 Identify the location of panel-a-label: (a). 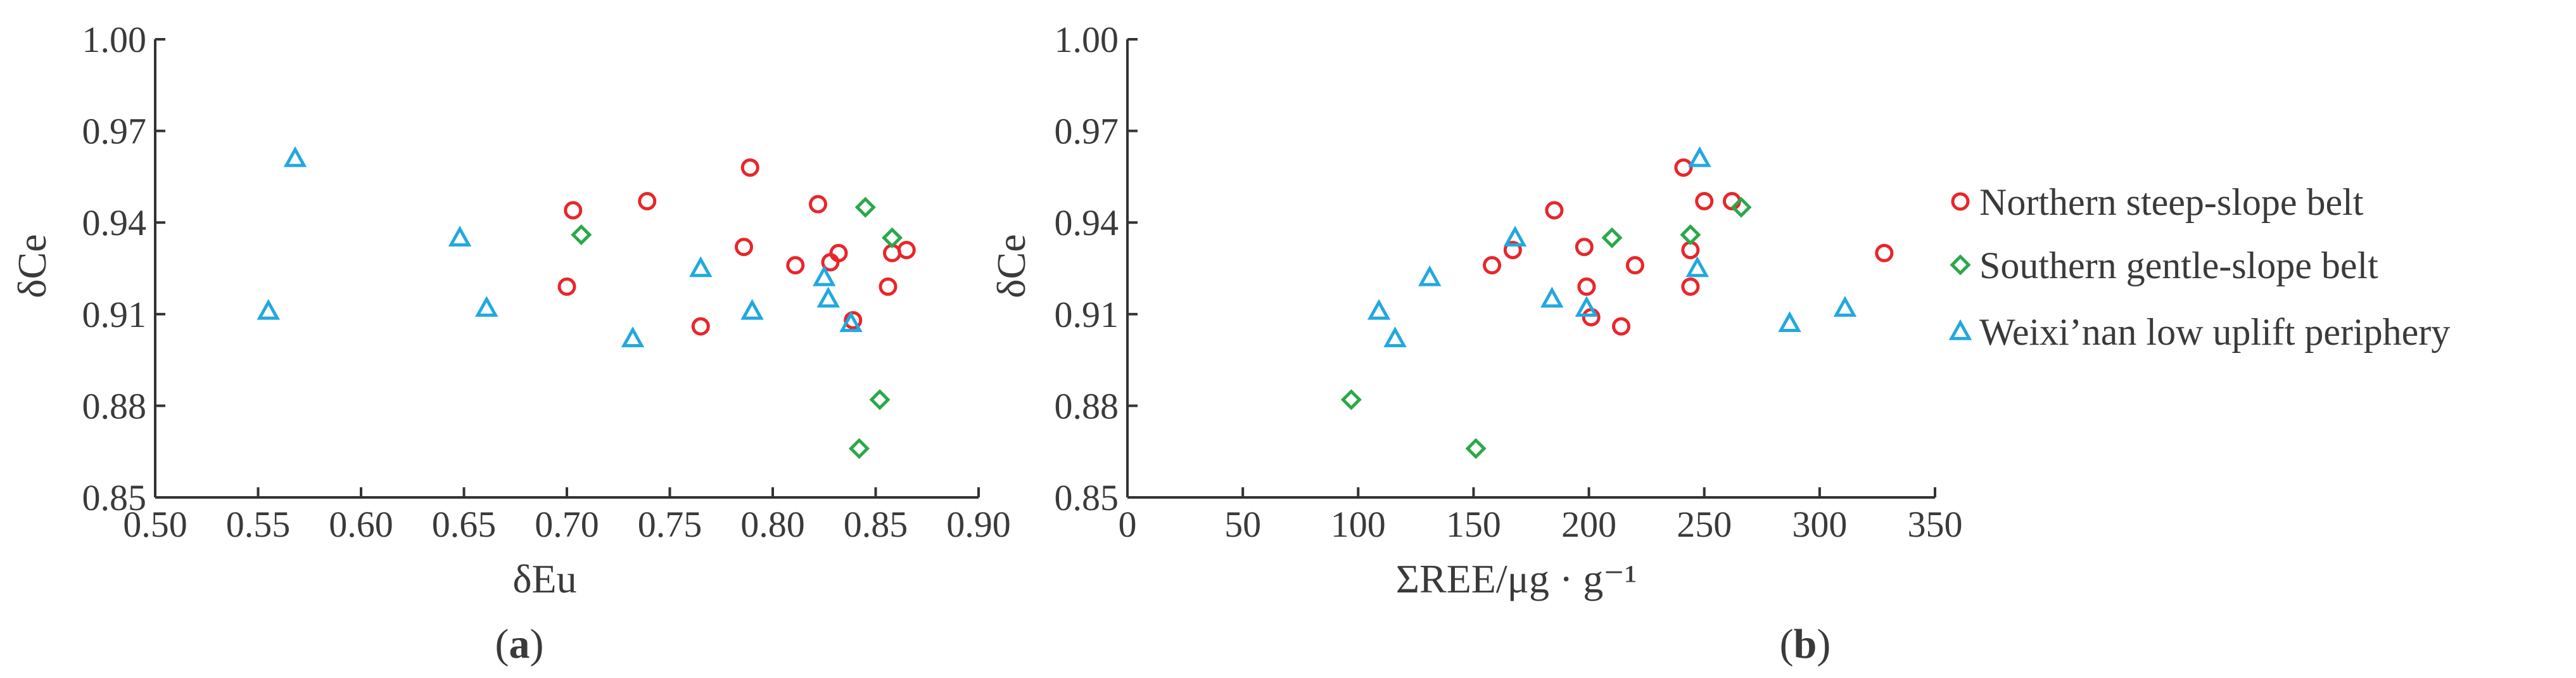
(519, 644).